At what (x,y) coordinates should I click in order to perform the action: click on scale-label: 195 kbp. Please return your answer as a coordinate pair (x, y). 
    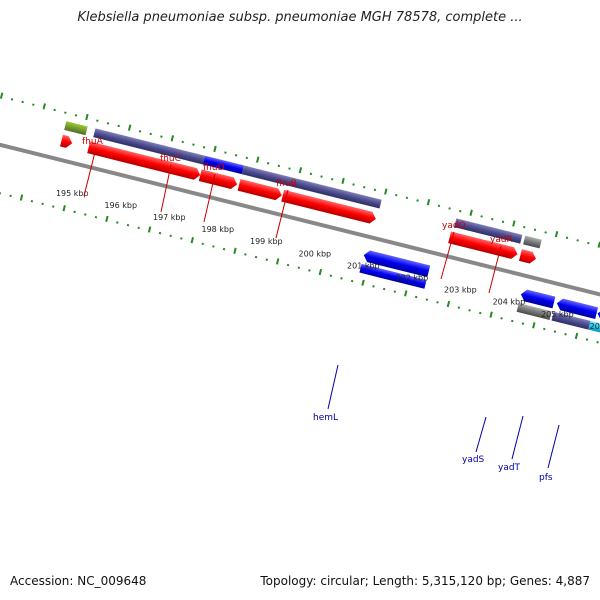
    Looking at the image, I should click on (72, 193).